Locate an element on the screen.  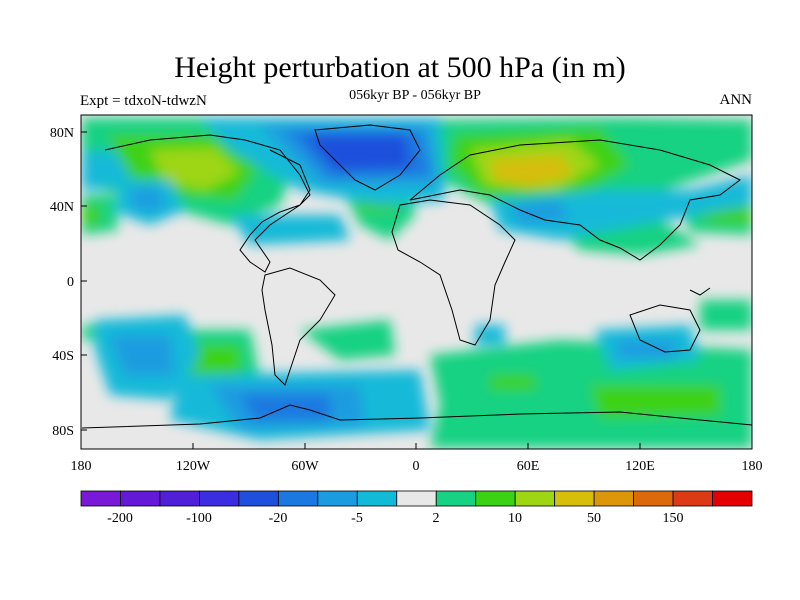
south-america-coast is located at coordinates (298, 326).